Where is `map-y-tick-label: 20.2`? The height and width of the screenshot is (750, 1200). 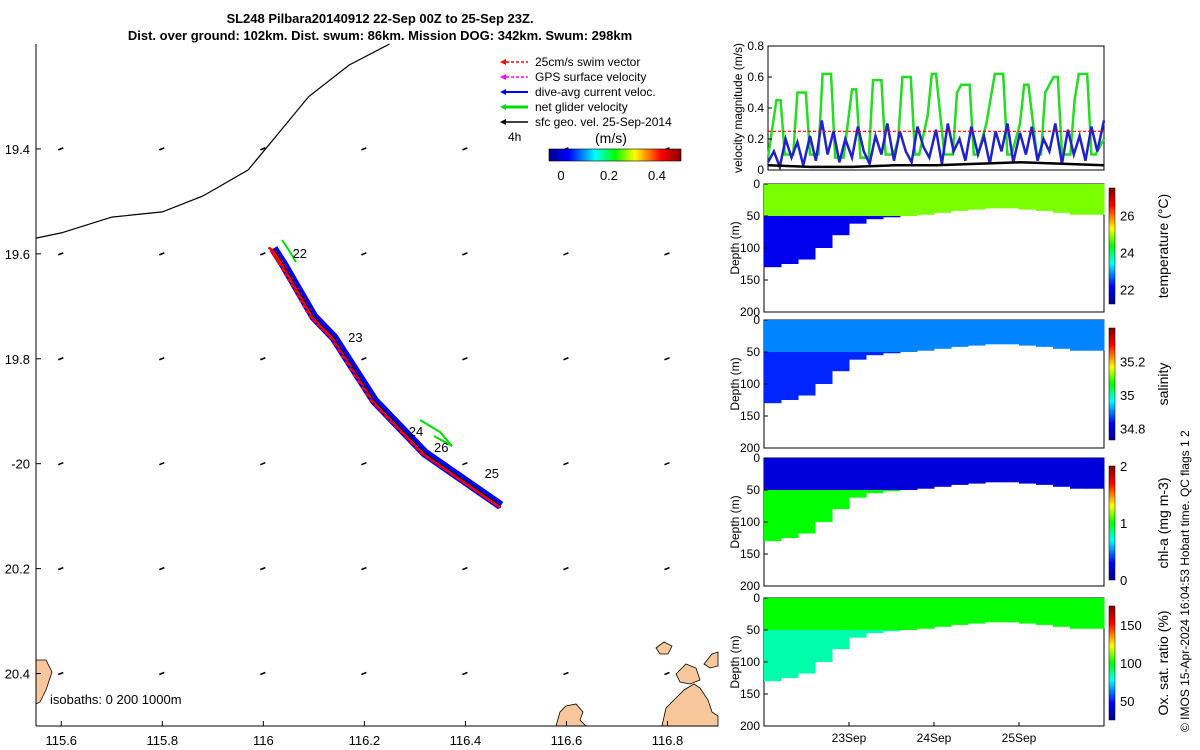 map-y-tick-label: 20.2 is located at coordinates (17, 569).